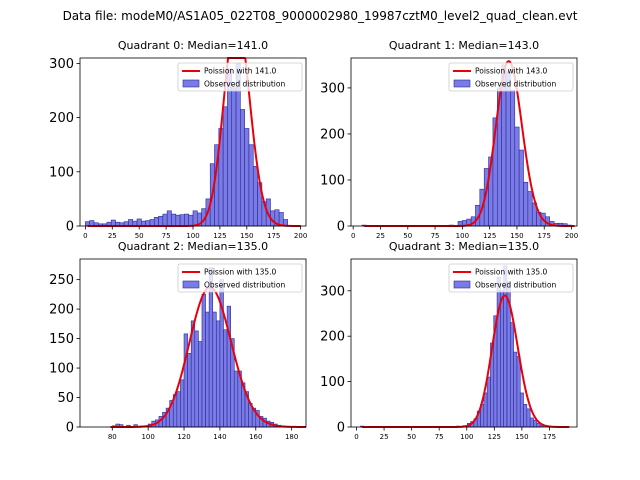 The width and height of the screenshot is (640, 480). What do you see at coordinates (240, 272) in the screenshot?
I see `legend-poisson-label: Poission with 135.0` at bounding box center [240, 272].